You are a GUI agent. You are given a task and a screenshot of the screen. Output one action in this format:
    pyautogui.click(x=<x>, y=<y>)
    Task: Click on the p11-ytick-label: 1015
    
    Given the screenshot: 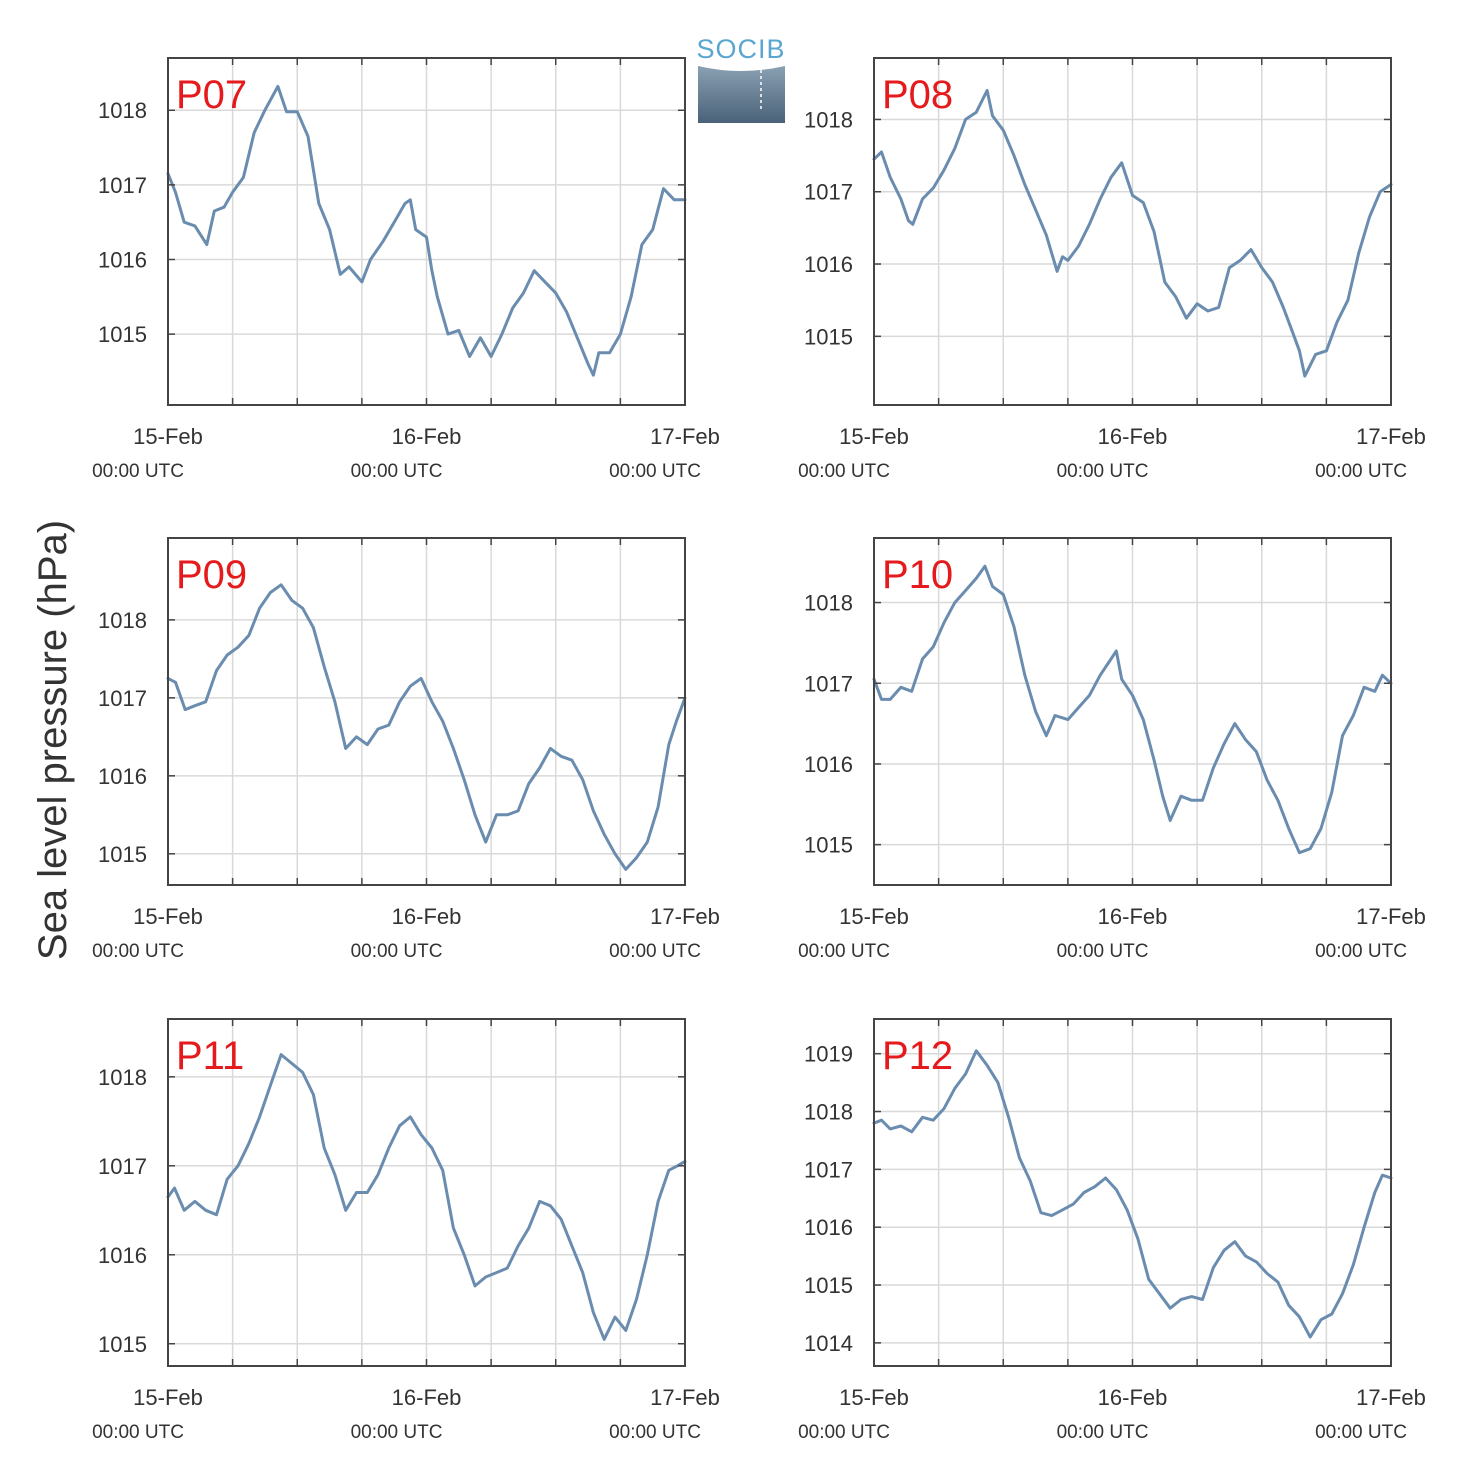 What is the action you would take?
    pyautogui.click(x=122, y=1344)
    